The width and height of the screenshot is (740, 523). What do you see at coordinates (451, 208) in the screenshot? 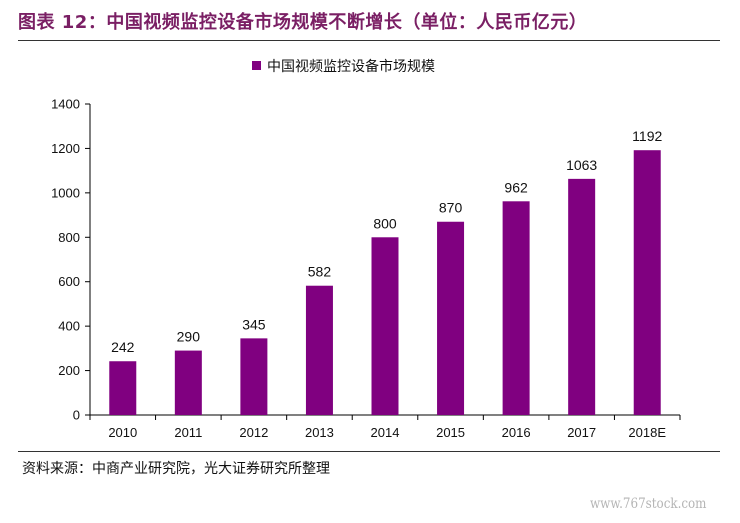
I see `bar-value-label: 870` at bounding box center [451, 208].